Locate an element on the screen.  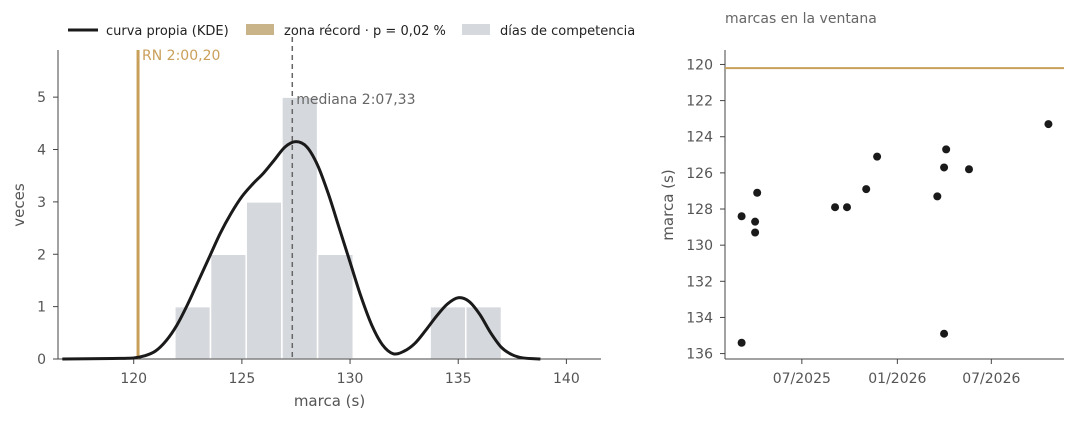
scatter-y-tick-label: 134 is located at coordinates (699, 318).